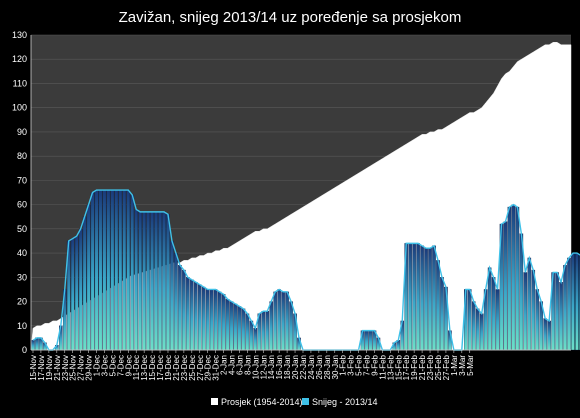 The width and height of the screenshot is (580, 418). What do you see at coordinates (22, 229) in the screenshot?
I see `y-tick-label: 50` at bounding box center [22, 229].